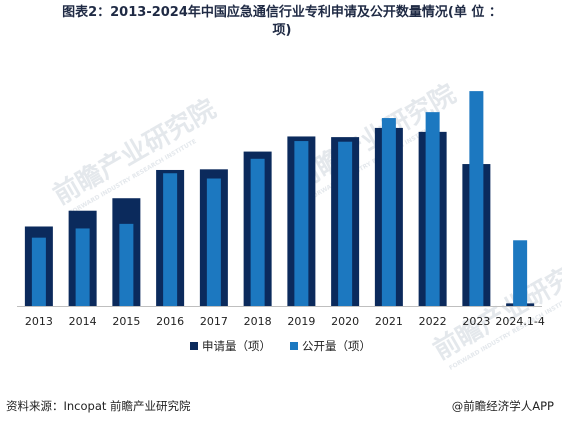 This screenshot has width=562, height=427. I want to click on x-tick-2017: 2017, so click(214, 321).